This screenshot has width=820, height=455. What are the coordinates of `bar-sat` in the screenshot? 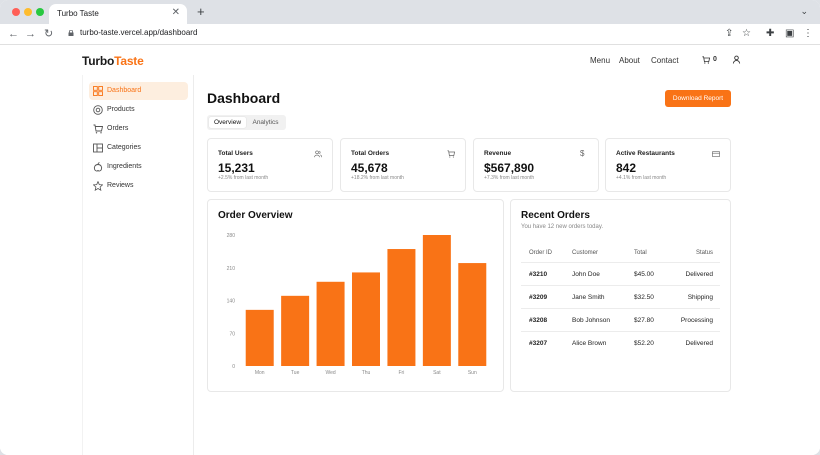 It's located at (436, 300).